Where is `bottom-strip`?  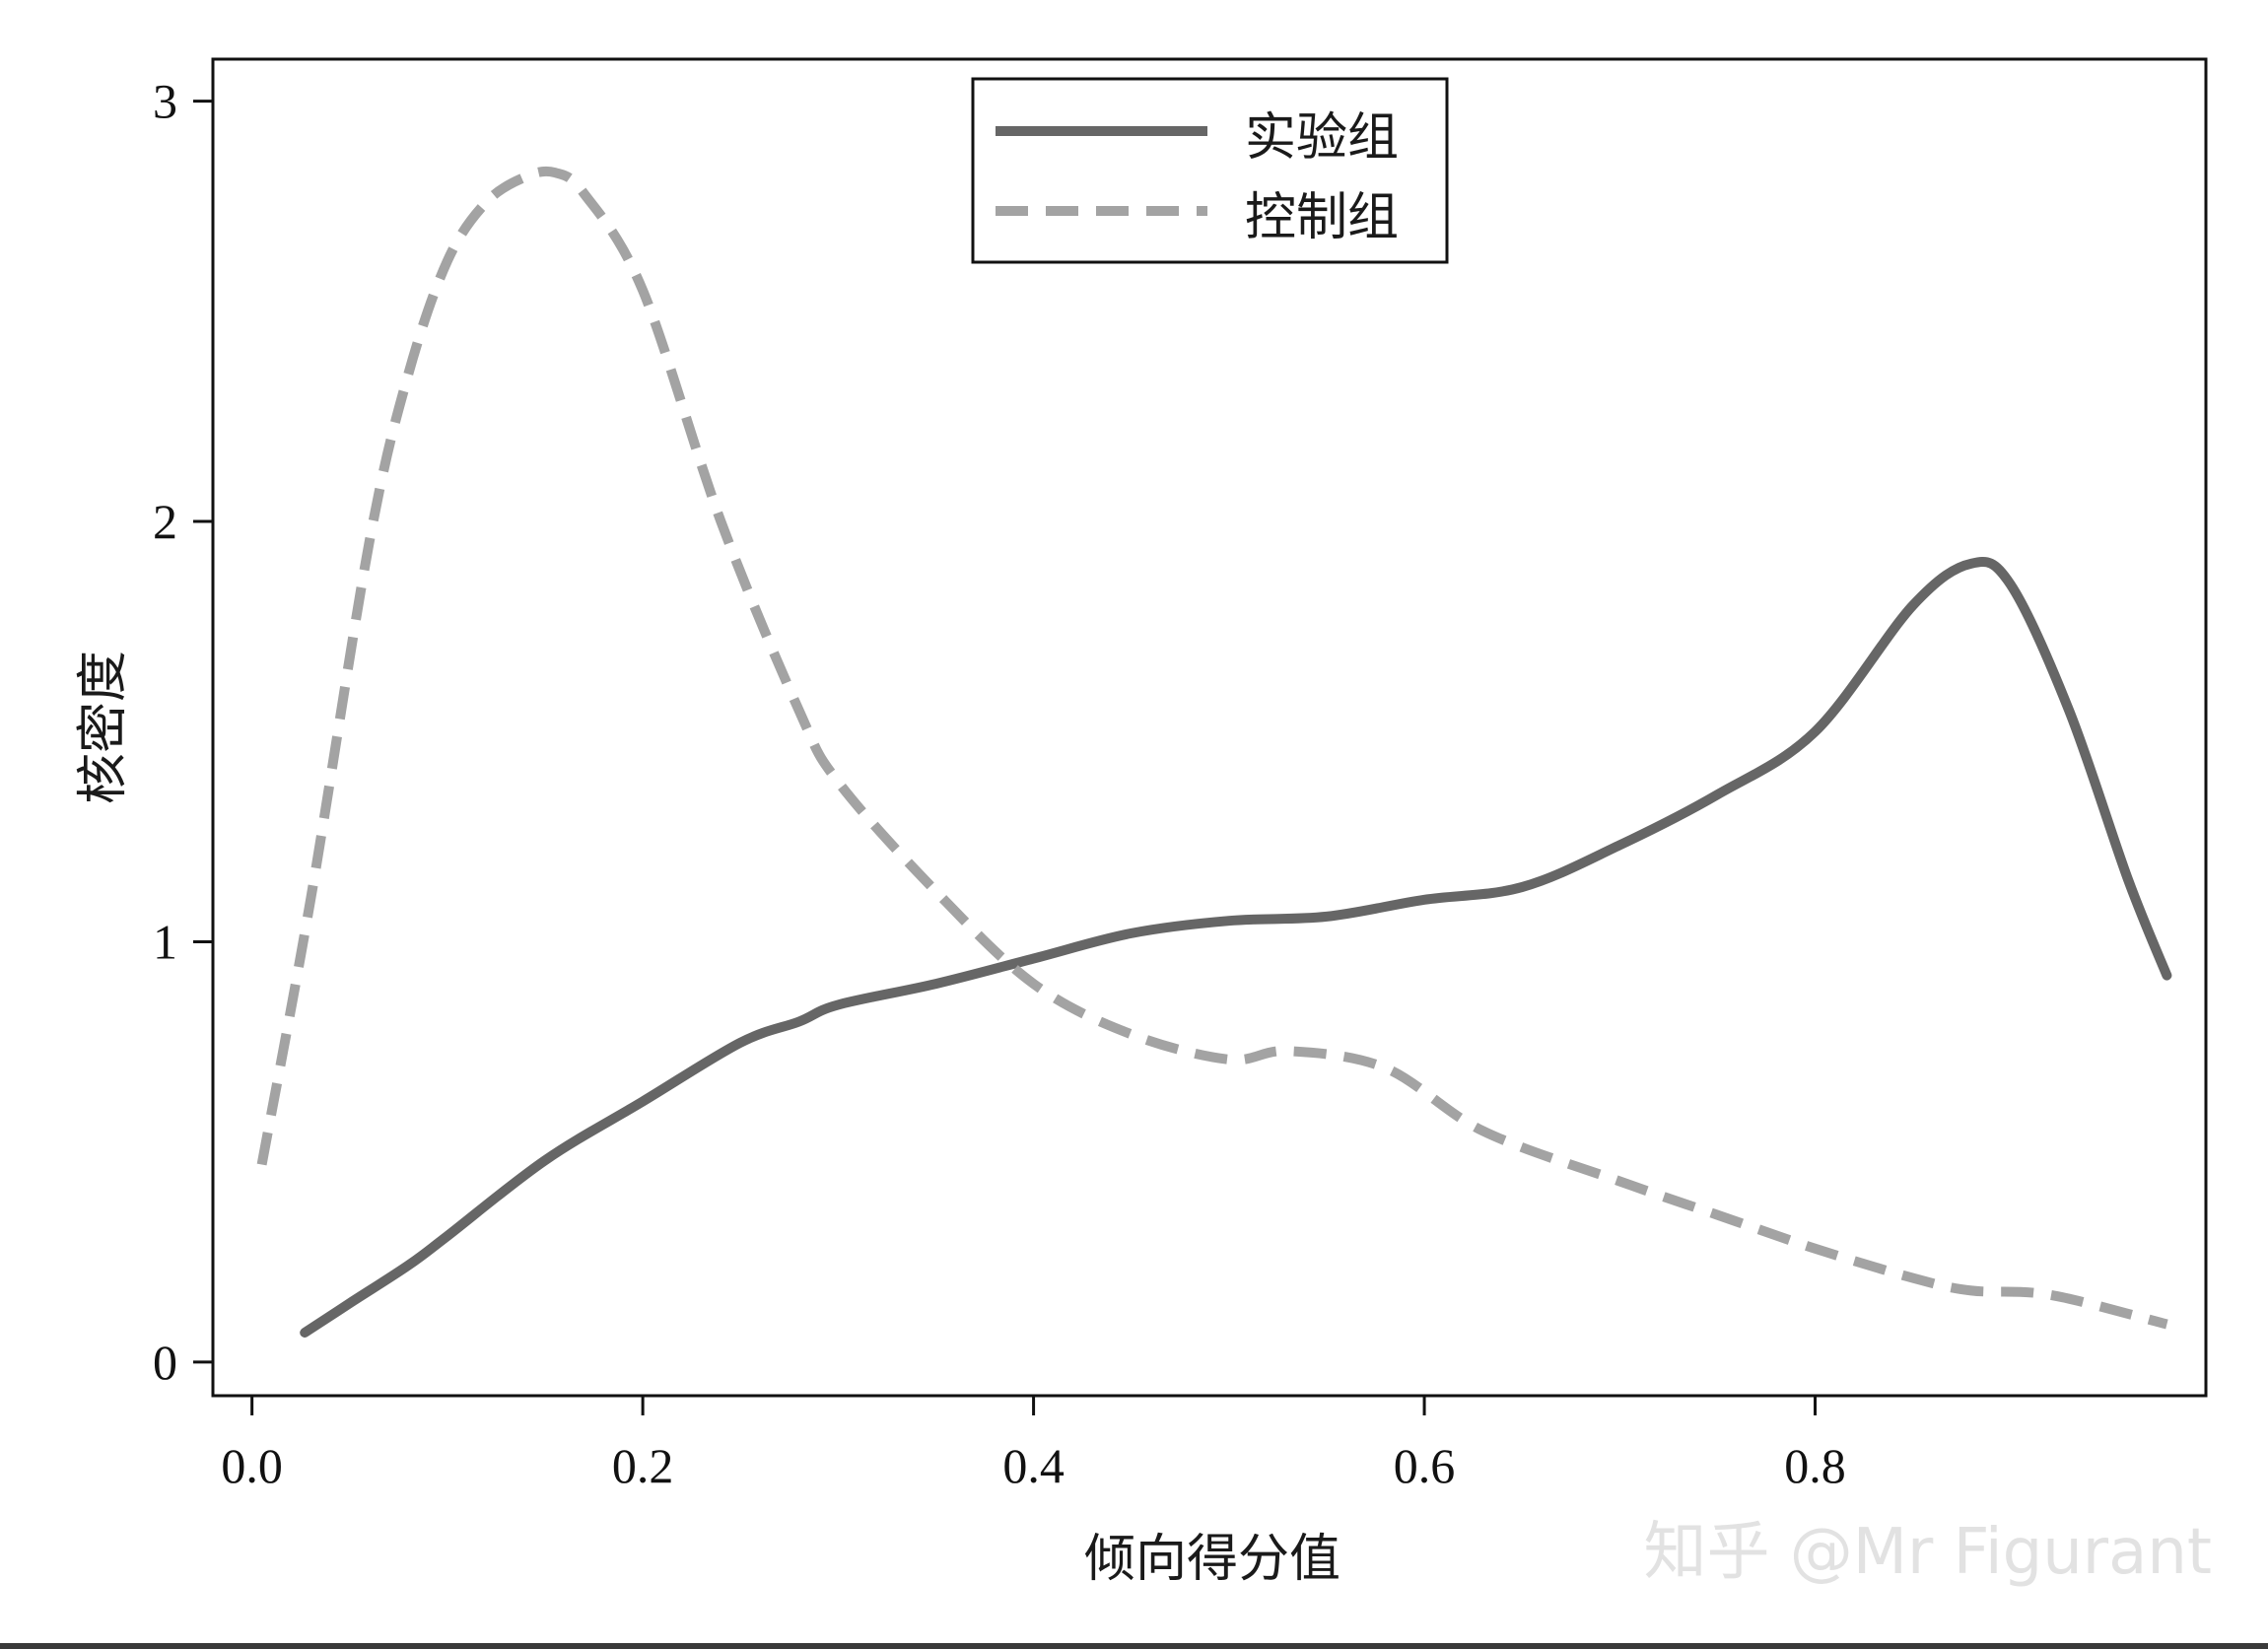
bottom-strip is located at coordinates (1134, 1646).